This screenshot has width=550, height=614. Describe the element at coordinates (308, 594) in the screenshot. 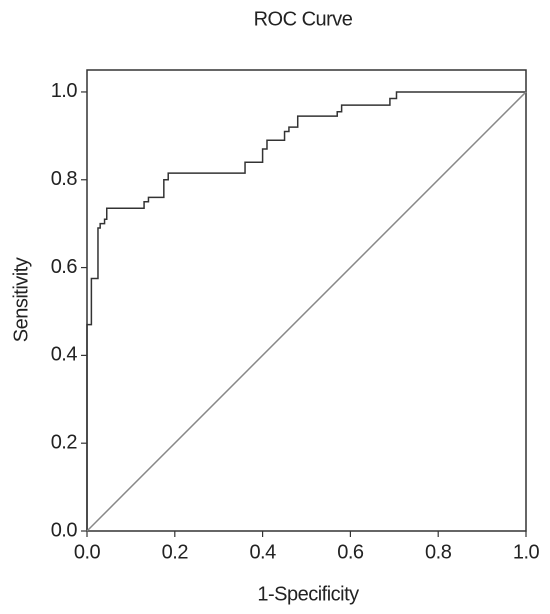

I see `x-axis-label: 1-Specificity` at that location.